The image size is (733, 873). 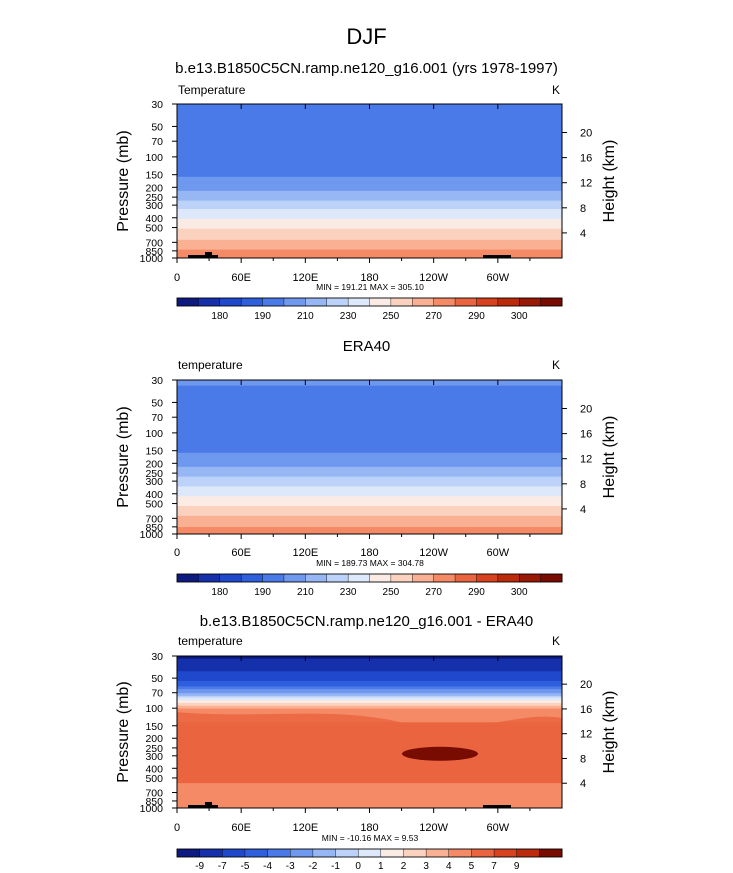 I want to click on field, so click(x=369, y=457).